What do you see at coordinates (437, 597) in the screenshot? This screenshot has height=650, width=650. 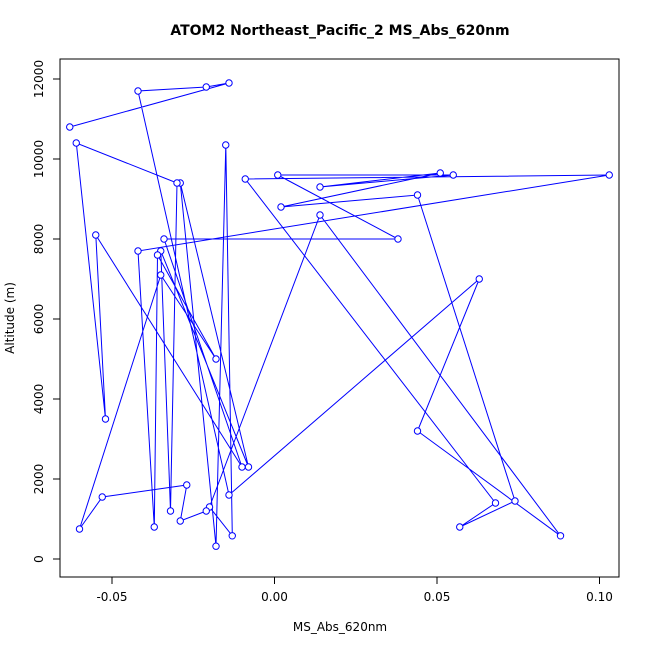 I see `x-tick-label: 0.05` at bounding box center [437, 597].